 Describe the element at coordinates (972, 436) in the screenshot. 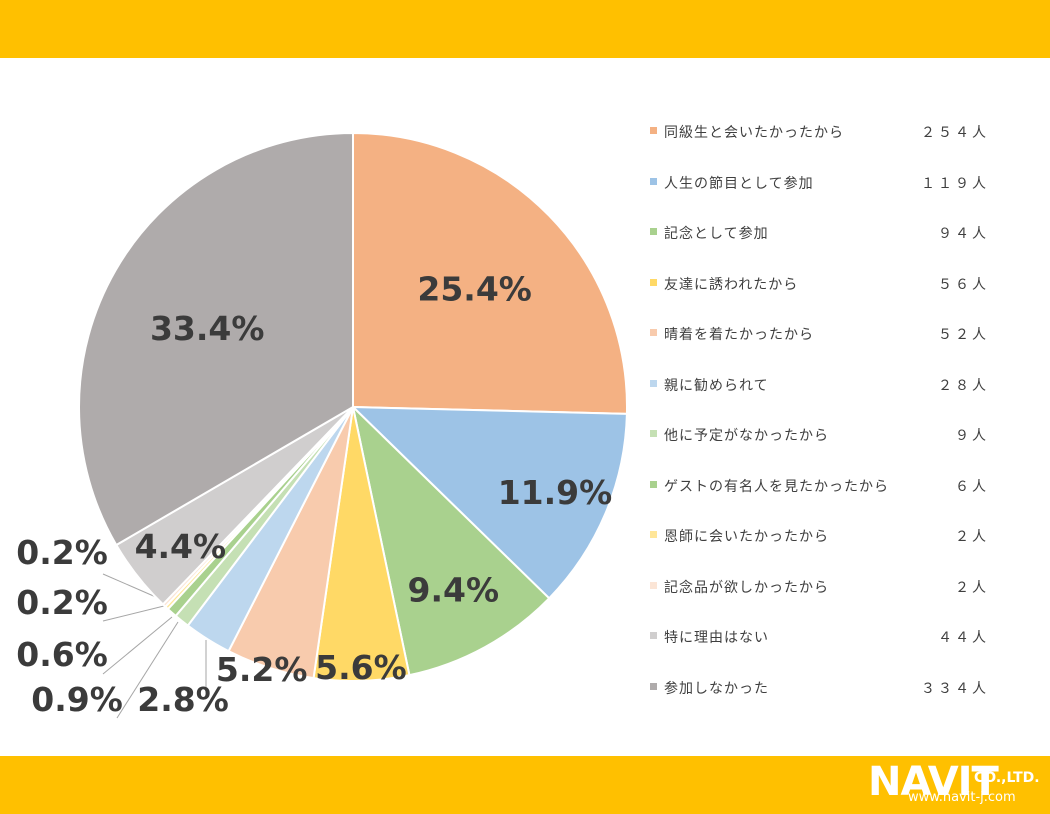

I see `legend-count: ９人` at that location.